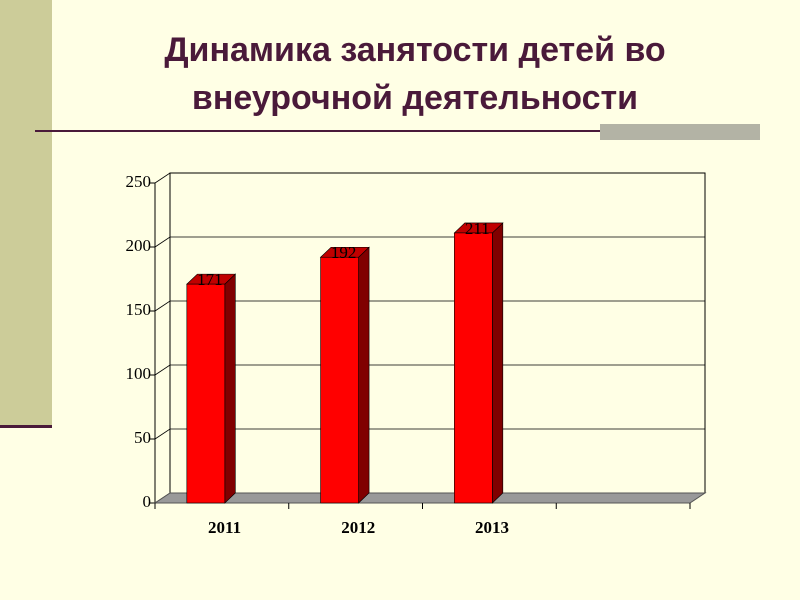  What do you see at coordinates (26, 212) in the screenshot?
I see `side-band` at bounding box center [26, 212].